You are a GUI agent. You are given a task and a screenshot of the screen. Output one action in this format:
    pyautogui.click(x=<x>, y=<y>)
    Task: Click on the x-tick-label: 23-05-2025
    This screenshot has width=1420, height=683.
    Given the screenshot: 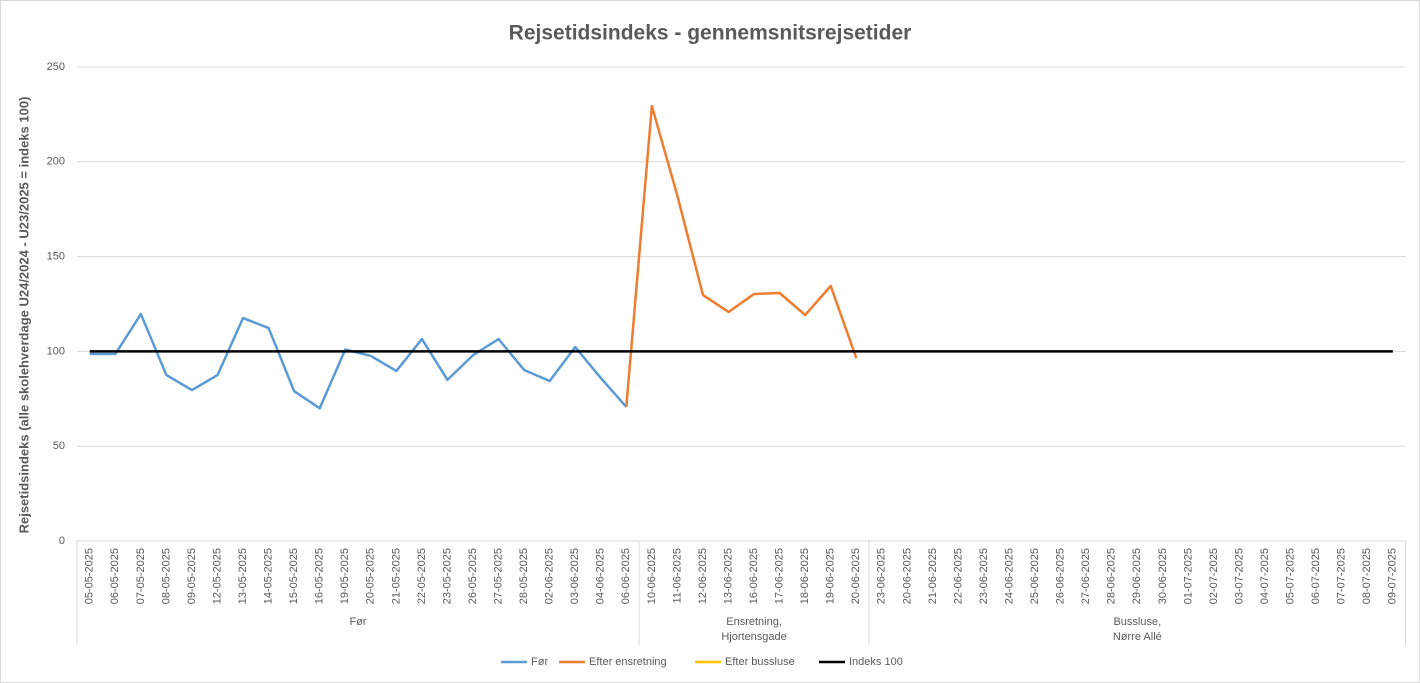 What is the action you would take?
    pyautogui.click(x=447, y=576)
    